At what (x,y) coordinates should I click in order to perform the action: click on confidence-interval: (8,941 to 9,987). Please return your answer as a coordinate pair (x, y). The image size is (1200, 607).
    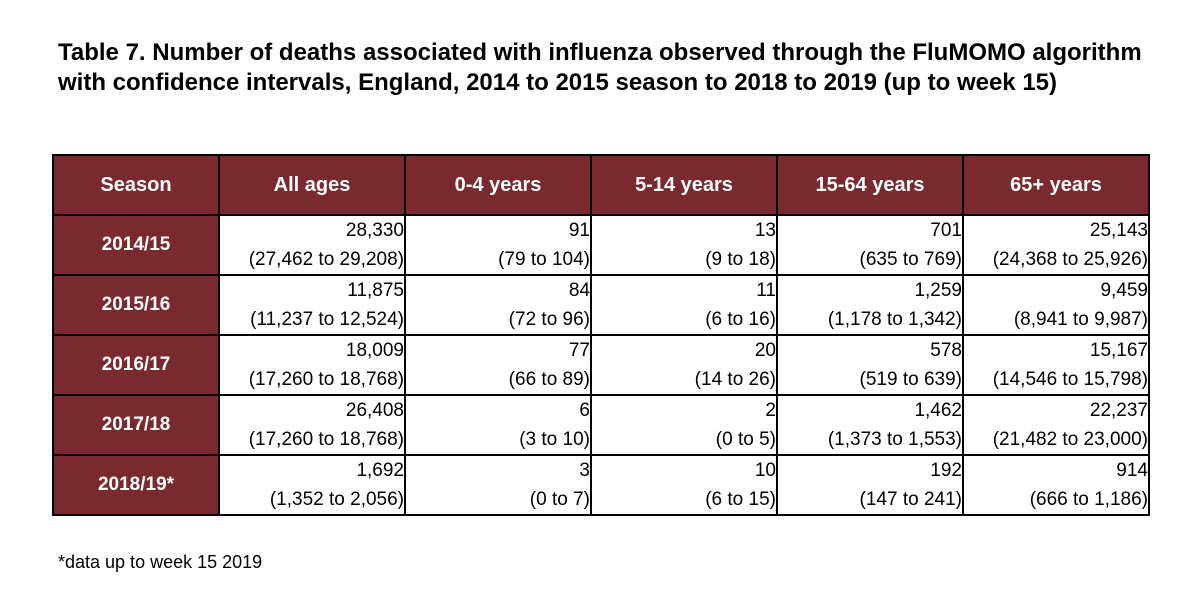
    Looking at the image, I should click on (1080, 319).